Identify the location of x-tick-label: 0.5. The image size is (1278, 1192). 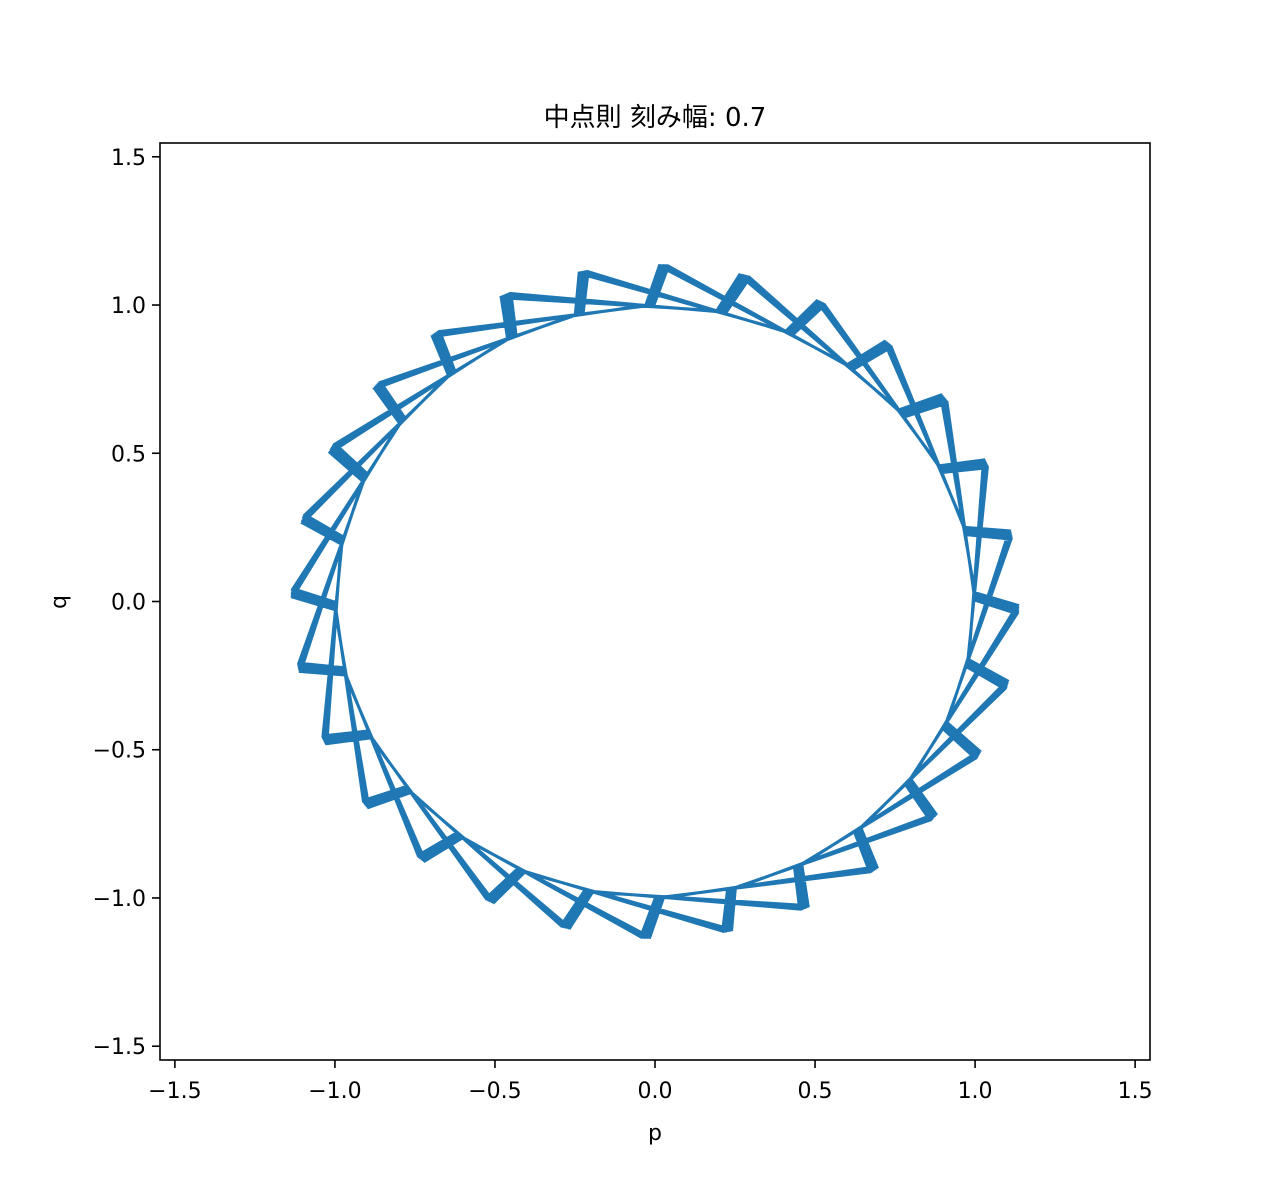
(815, 1091).